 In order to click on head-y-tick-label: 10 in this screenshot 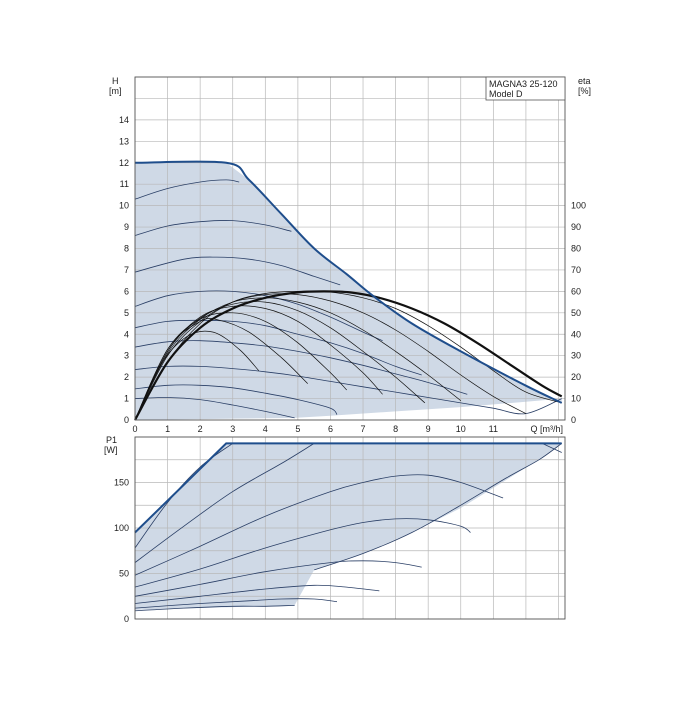, I will do `click(124, 206)`.